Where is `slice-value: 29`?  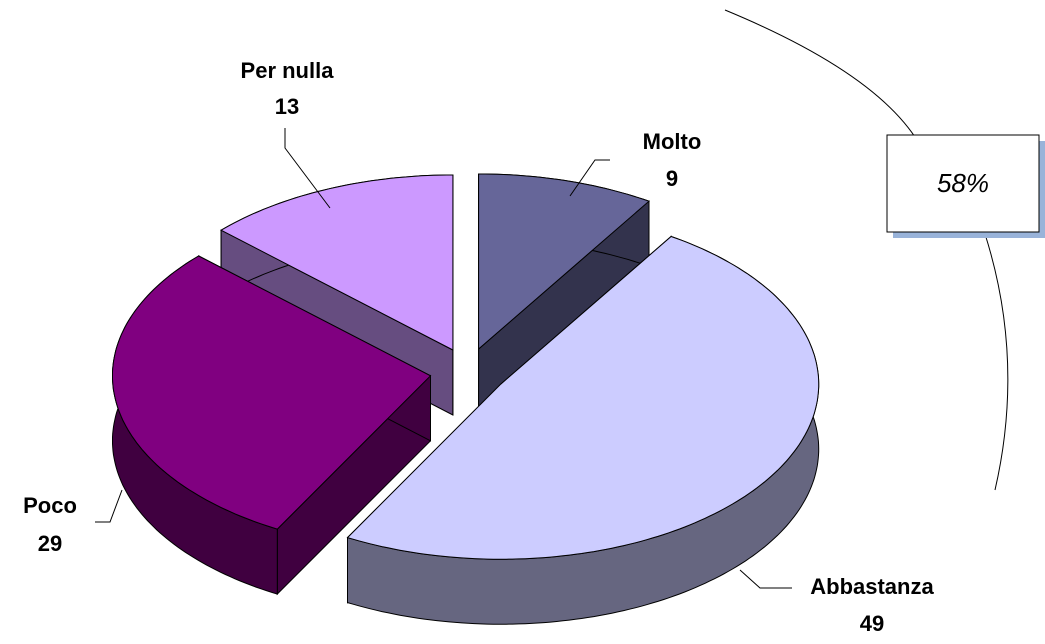
slice-value: 29 is located at coordinates (50, 543).